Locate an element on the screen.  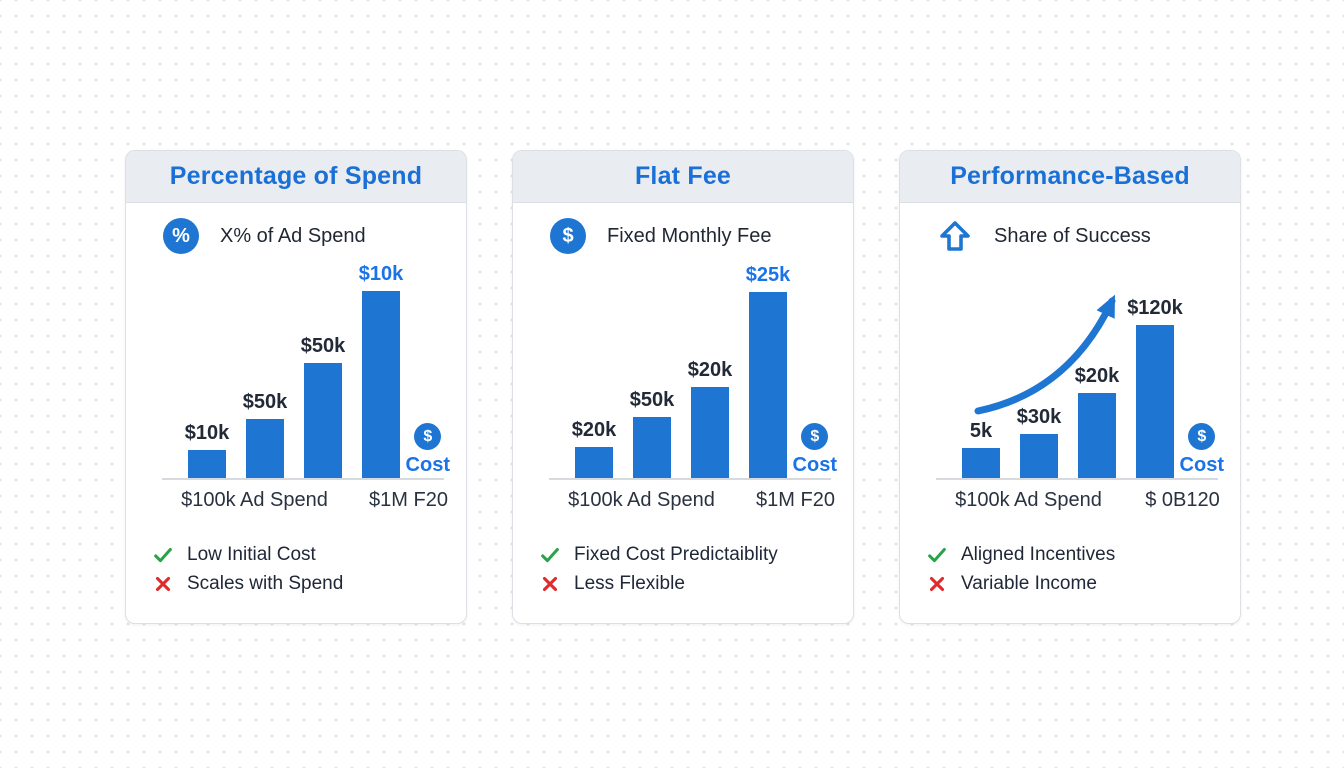
pros-cons-list: Aligned Incentives Variable Income is located at coordinates (1075, 569).